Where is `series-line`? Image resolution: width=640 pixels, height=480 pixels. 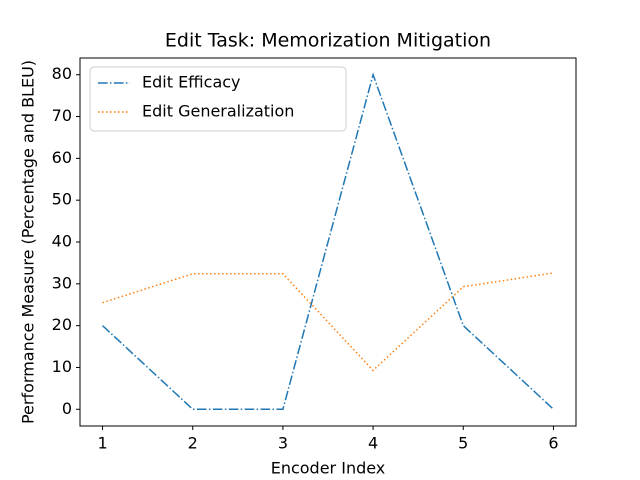
series-line is located at coordinates (328, 322).